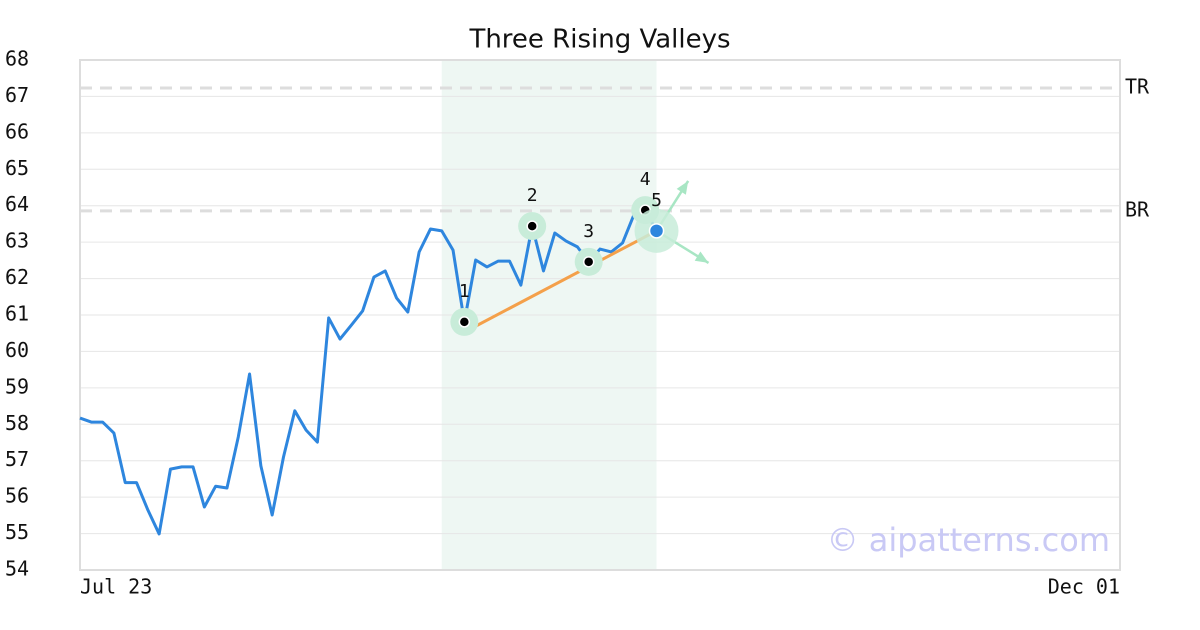 The width and height of the screenshot is (1200, 630). I want to click on point-label: 4, so click(645, 179).